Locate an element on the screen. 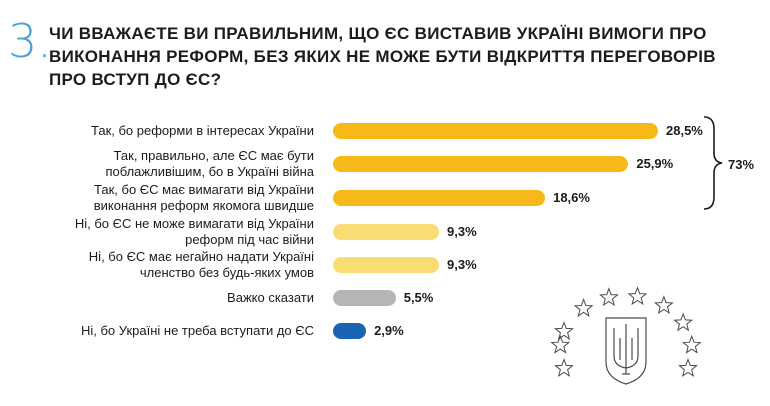 This screenshot has height=406, width=770. category-label-line: Ні, бо Україні не треба вступати до ЄС is located at coordinates (197, 330).